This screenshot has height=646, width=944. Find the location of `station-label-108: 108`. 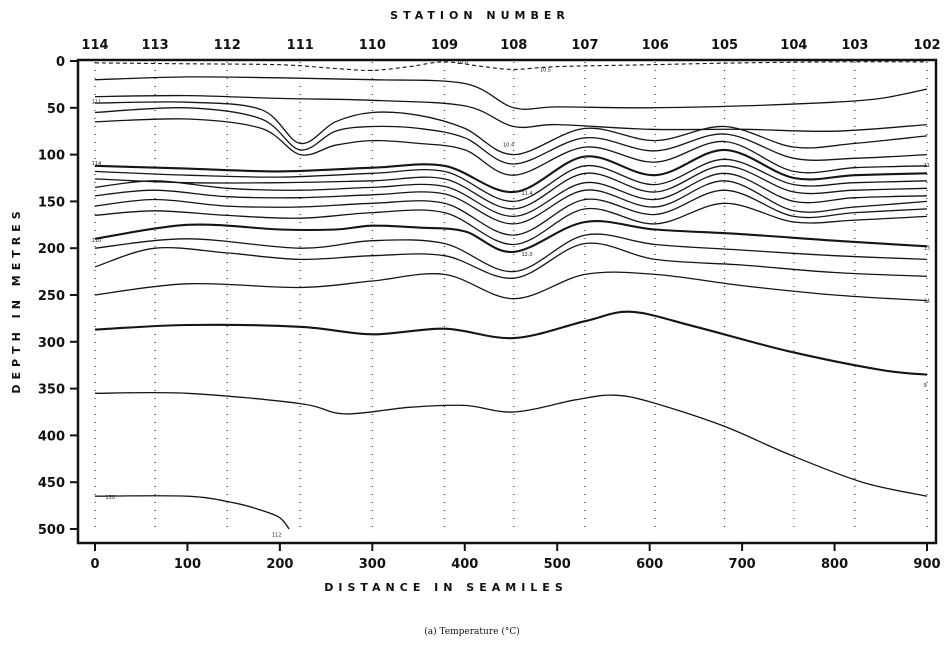

station-label-108: 108 is located at coordinates (513, 45).